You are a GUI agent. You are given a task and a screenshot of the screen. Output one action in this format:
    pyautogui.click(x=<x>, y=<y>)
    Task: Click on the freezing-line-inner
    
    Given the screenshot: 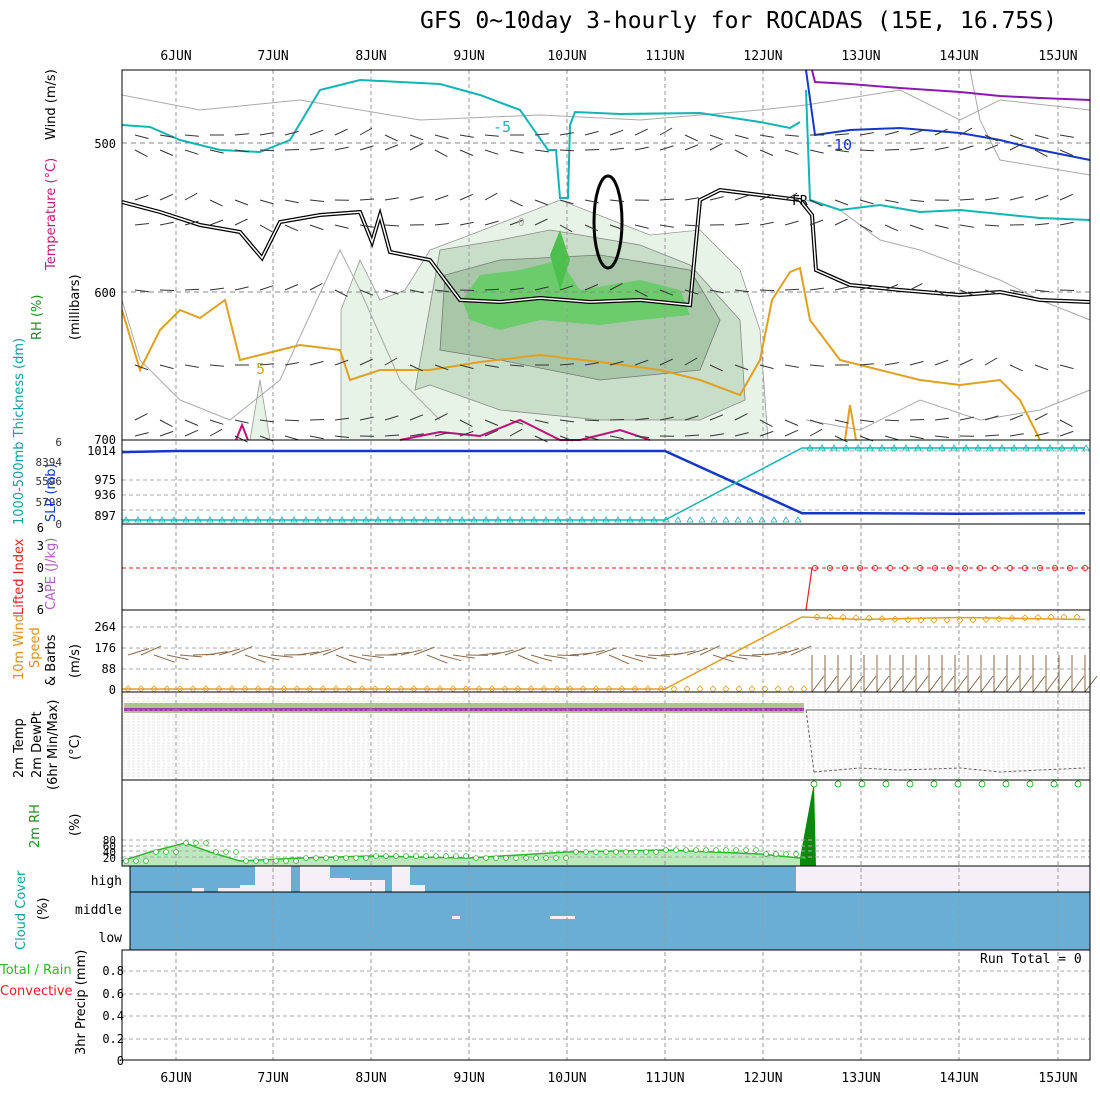 What is the action you would take?
    pyautogui.click(x=606, y=247)
    